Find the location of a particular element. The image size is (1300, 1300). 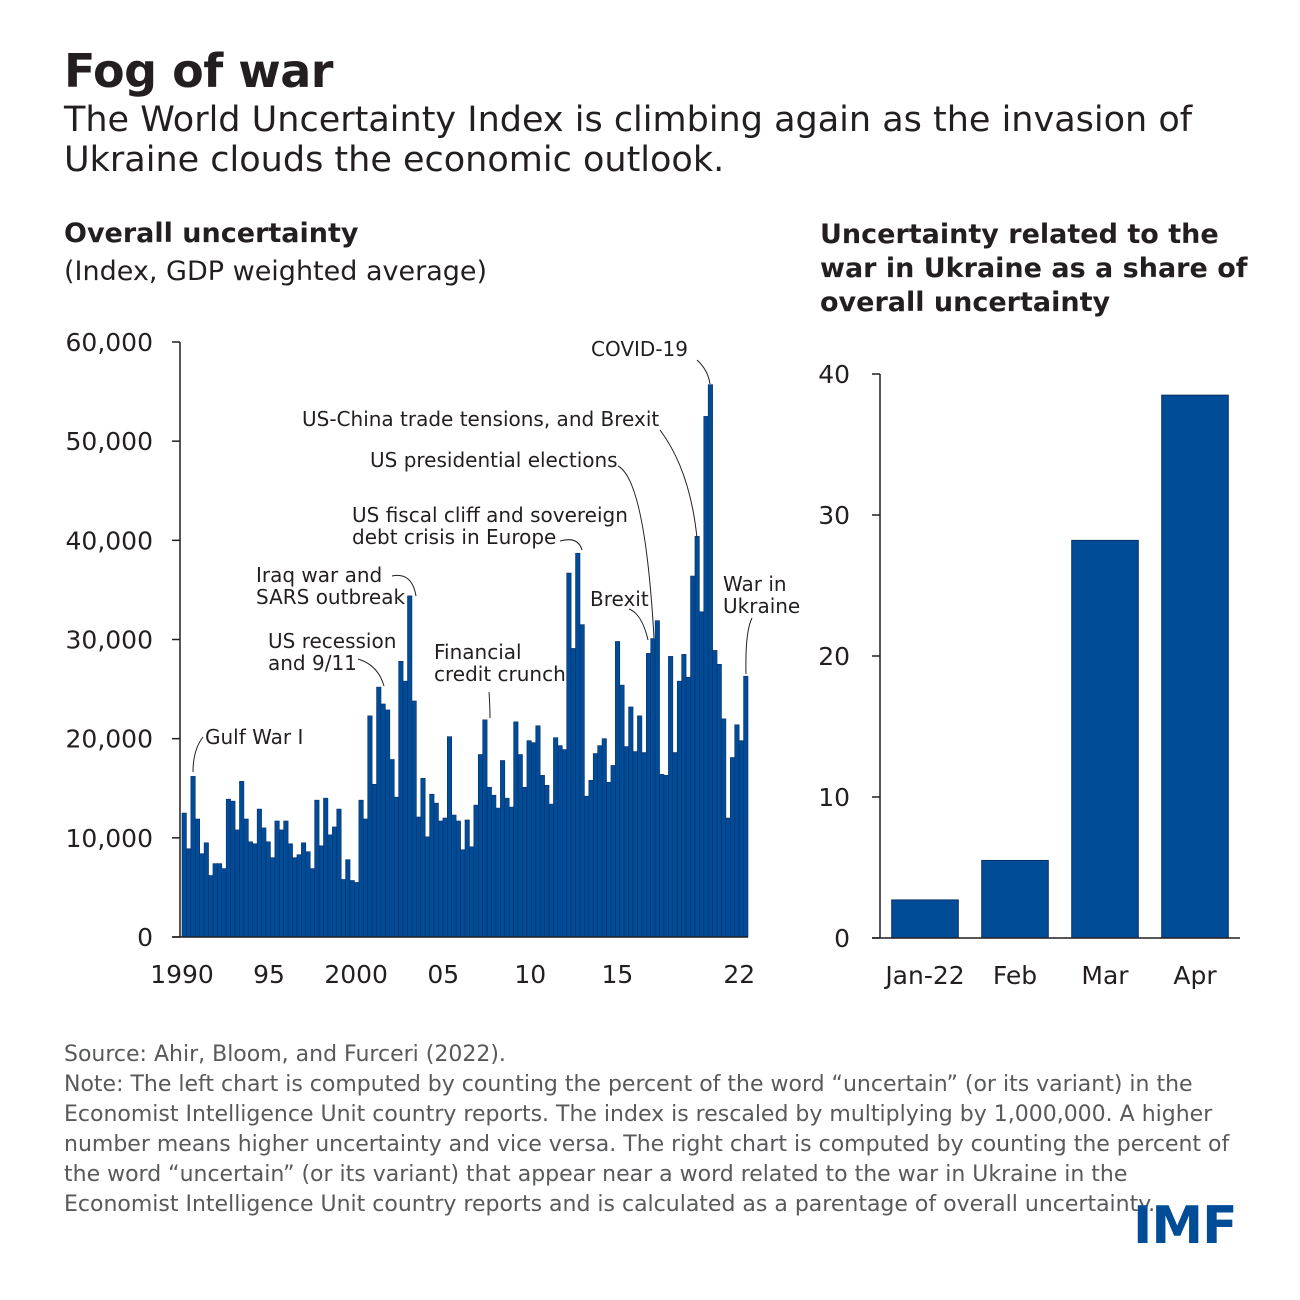

imf-logo: IMF is located at coordinates (1185, 1226).